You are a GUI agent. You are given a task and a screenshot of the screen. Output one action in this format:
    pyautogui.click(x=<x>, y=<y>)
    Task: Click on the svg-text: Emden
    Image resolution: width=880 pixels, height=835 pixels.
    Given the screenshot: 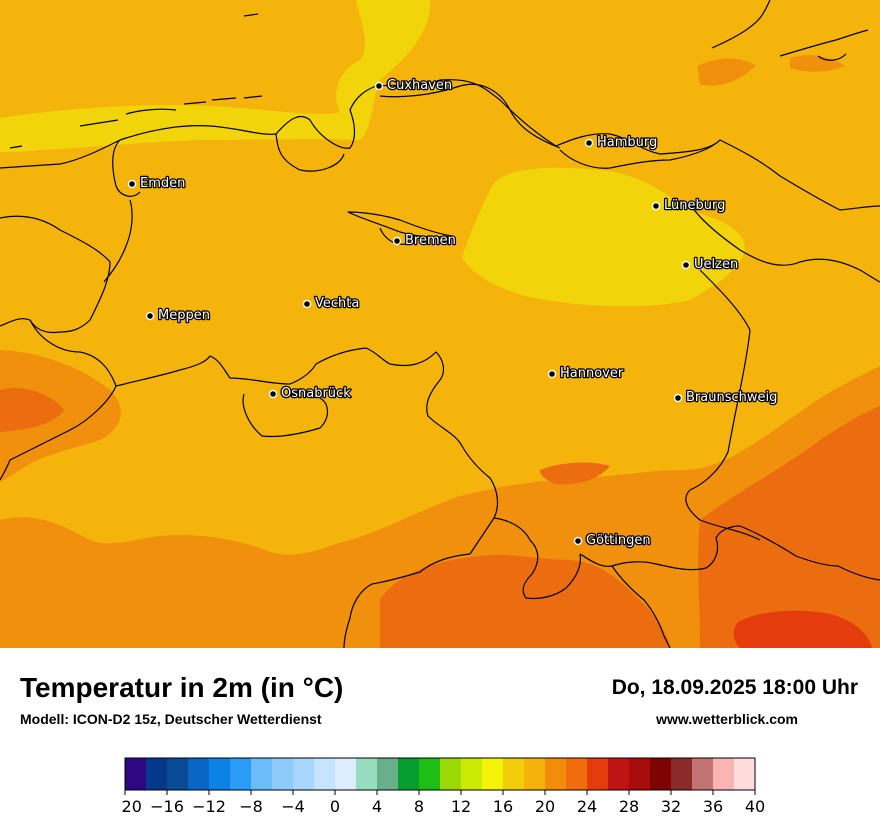 What is the action you would take?
    pyautogui.click(x=162, y=183)
    